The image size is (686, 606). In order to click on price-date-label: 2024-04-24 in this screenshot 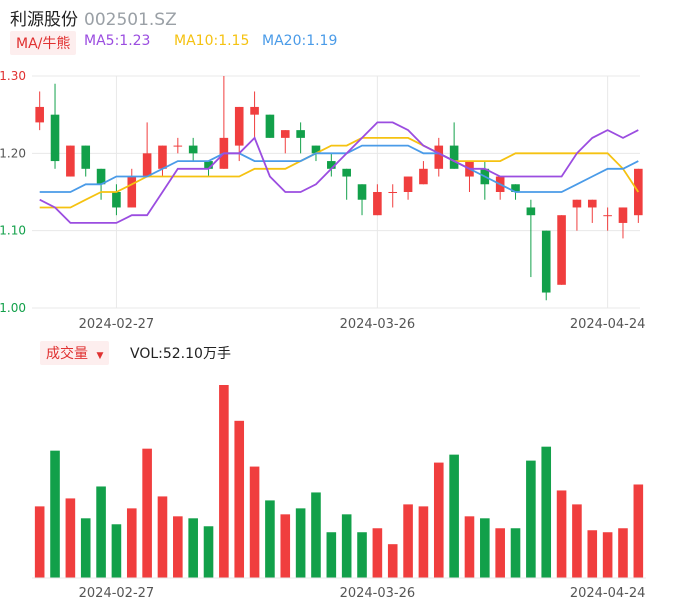, I will do `click(608, 324)`.